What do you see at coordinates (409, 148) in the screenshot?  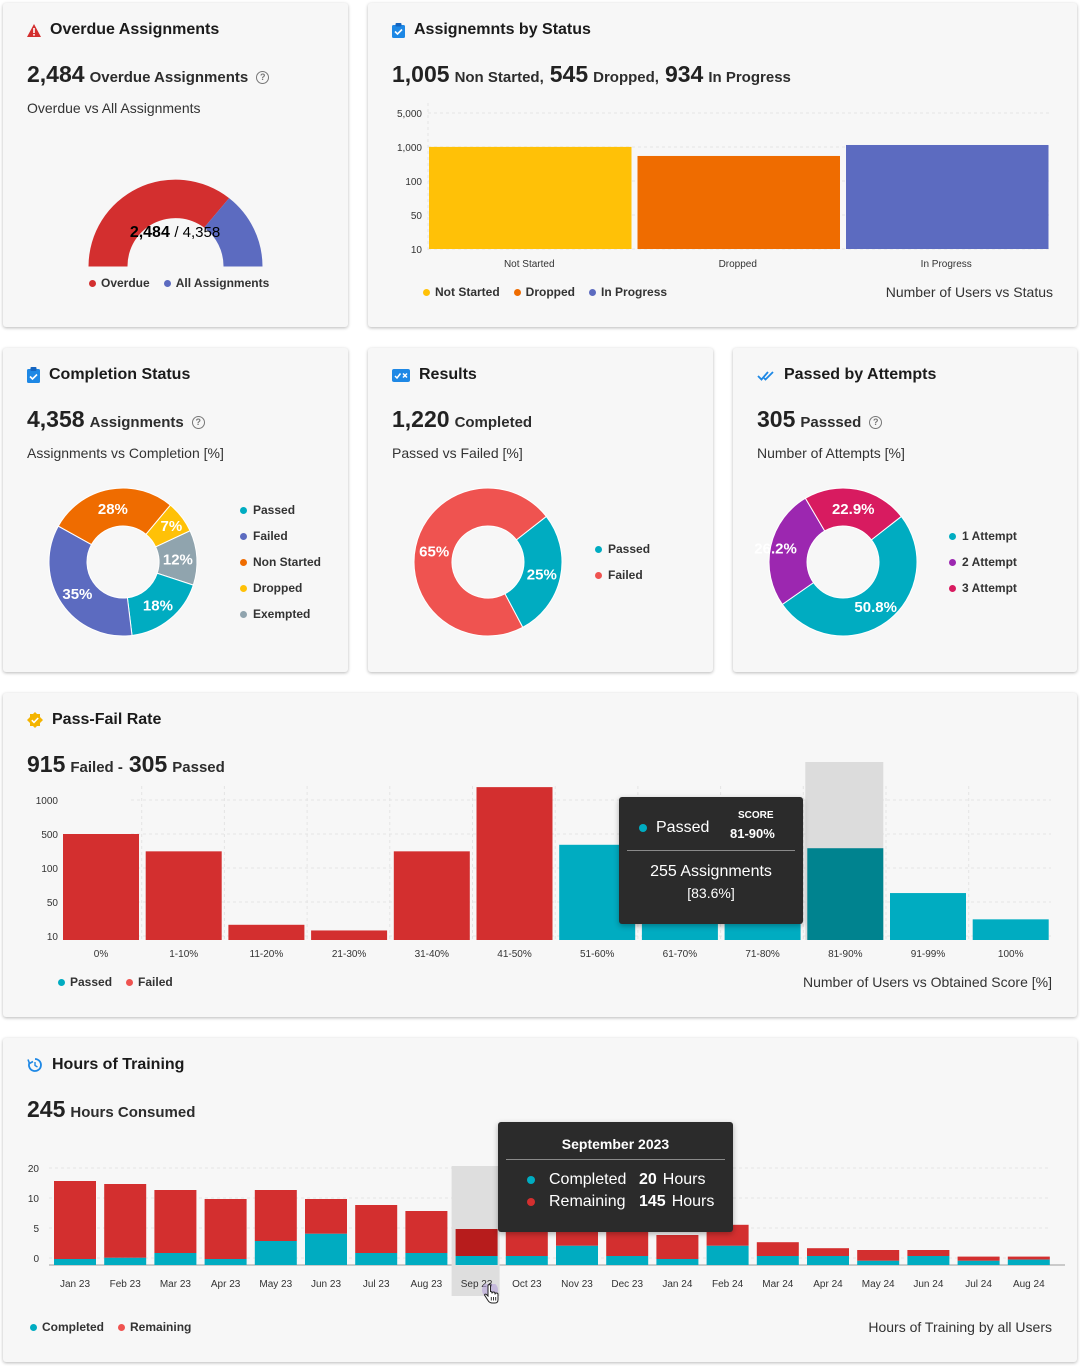 I see `y-tick-label: 1,000` at bounding box center [409, 148].